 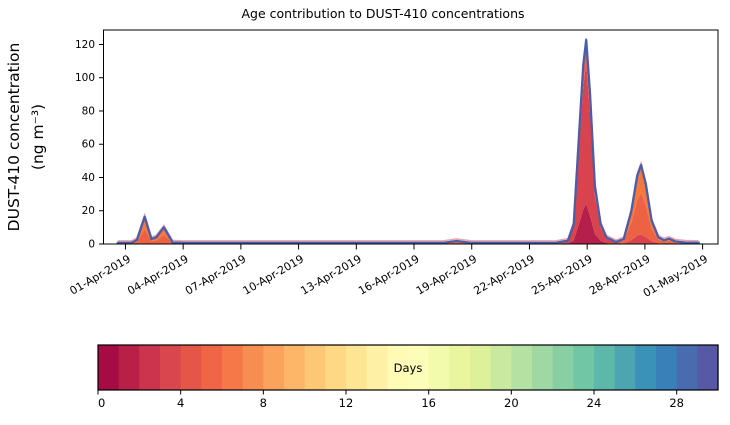 I want to click on x-tick-label: 25-Apr-2019, so click(x=561, y=274).